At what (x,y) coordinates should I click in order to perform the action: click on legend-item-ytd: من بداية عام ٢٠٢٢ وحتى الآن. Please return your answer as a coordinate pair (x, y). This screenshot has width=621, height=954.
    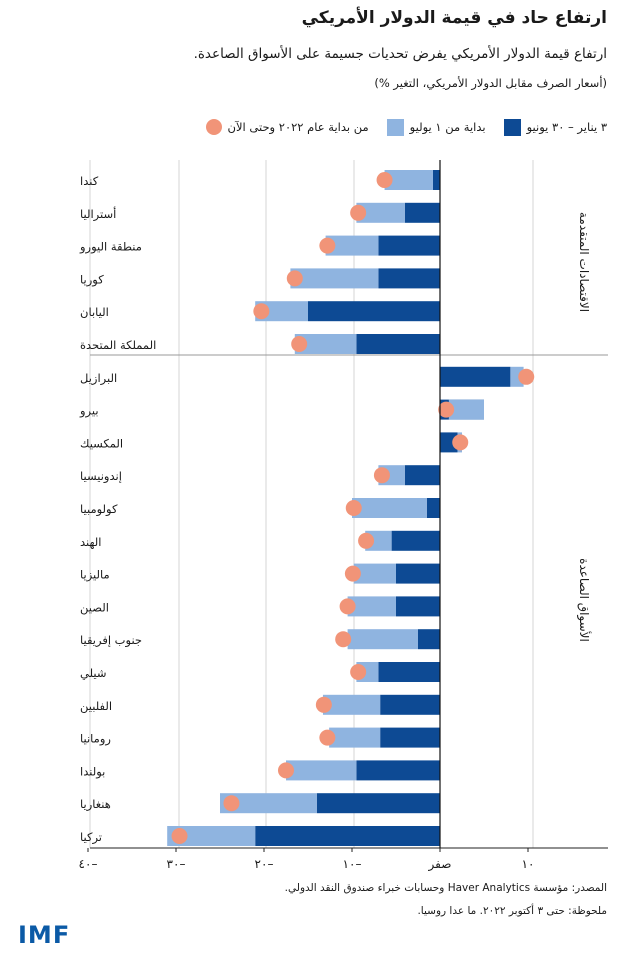
    Looking at the image, I should click on (287, 127).